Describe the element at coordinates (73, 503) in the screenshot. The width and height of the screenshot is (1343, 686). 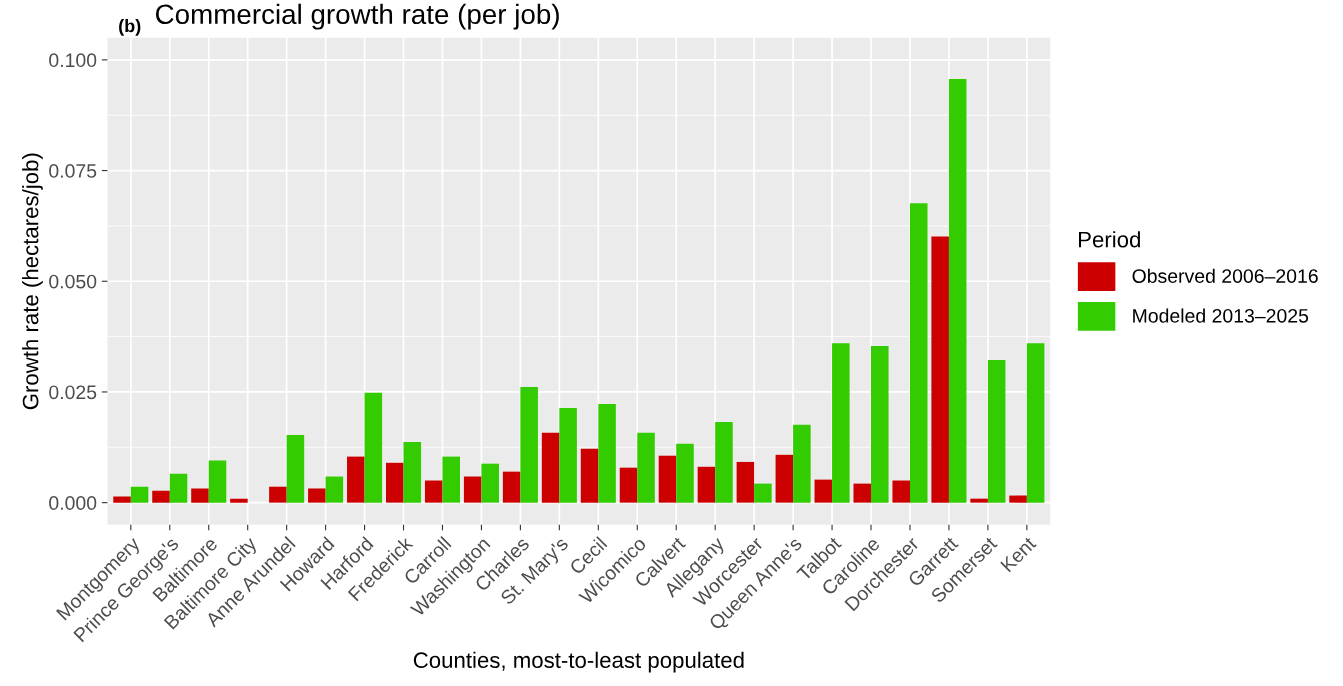
I see `y-tick-label: 0.000` at that location.